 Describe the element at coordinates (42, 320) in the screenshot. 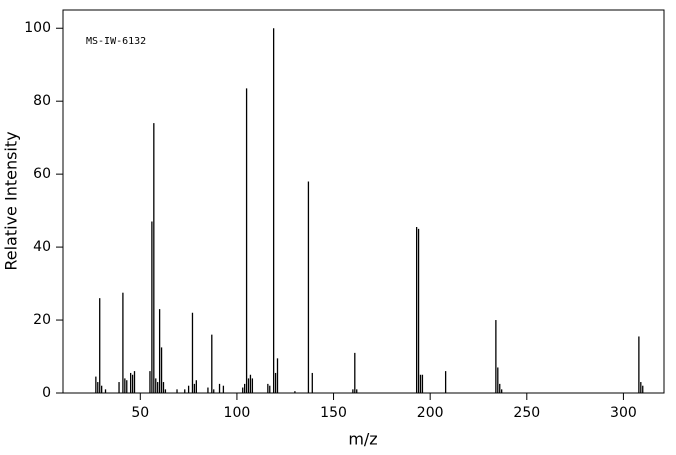

I see `y-tick-label: 20` at that location.